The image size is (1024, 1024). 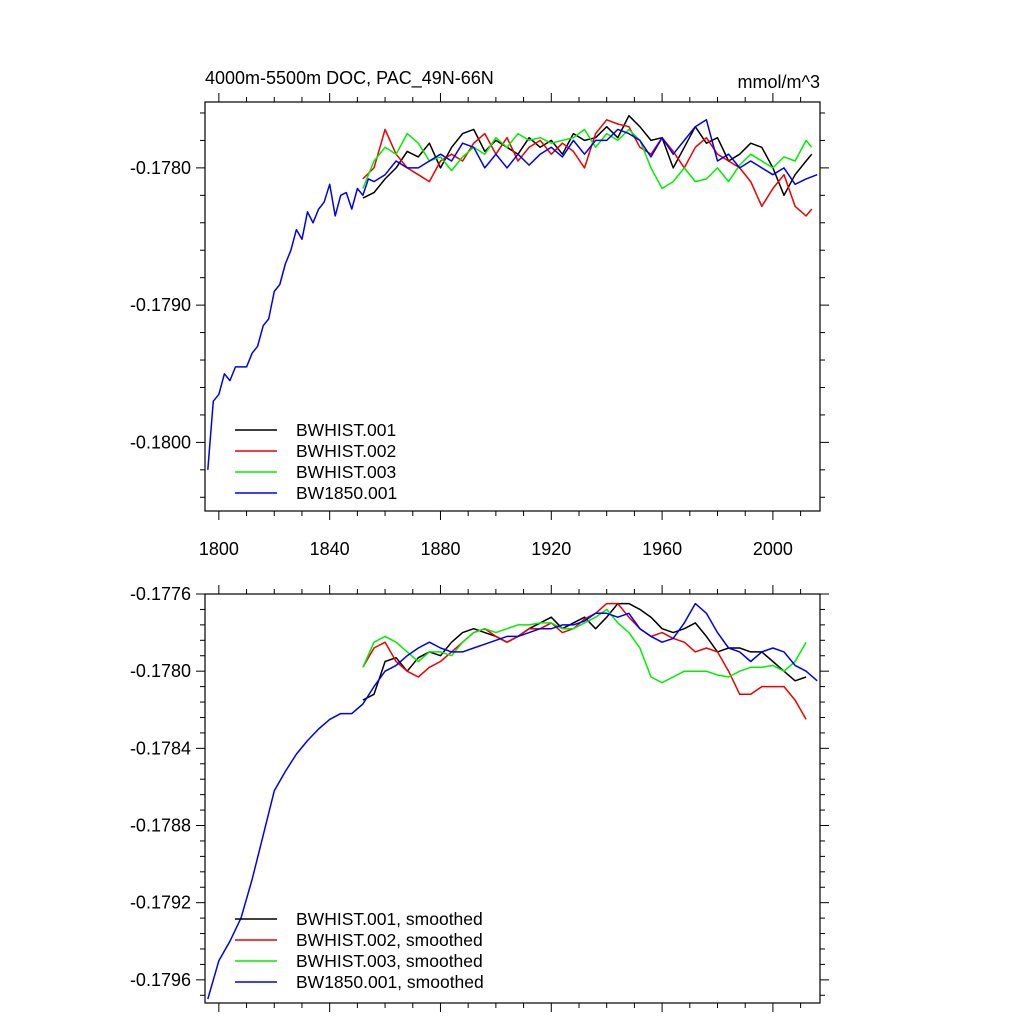 I want to click on legend-label: BW1850.001, smoothed, so click(x=390, y=982).